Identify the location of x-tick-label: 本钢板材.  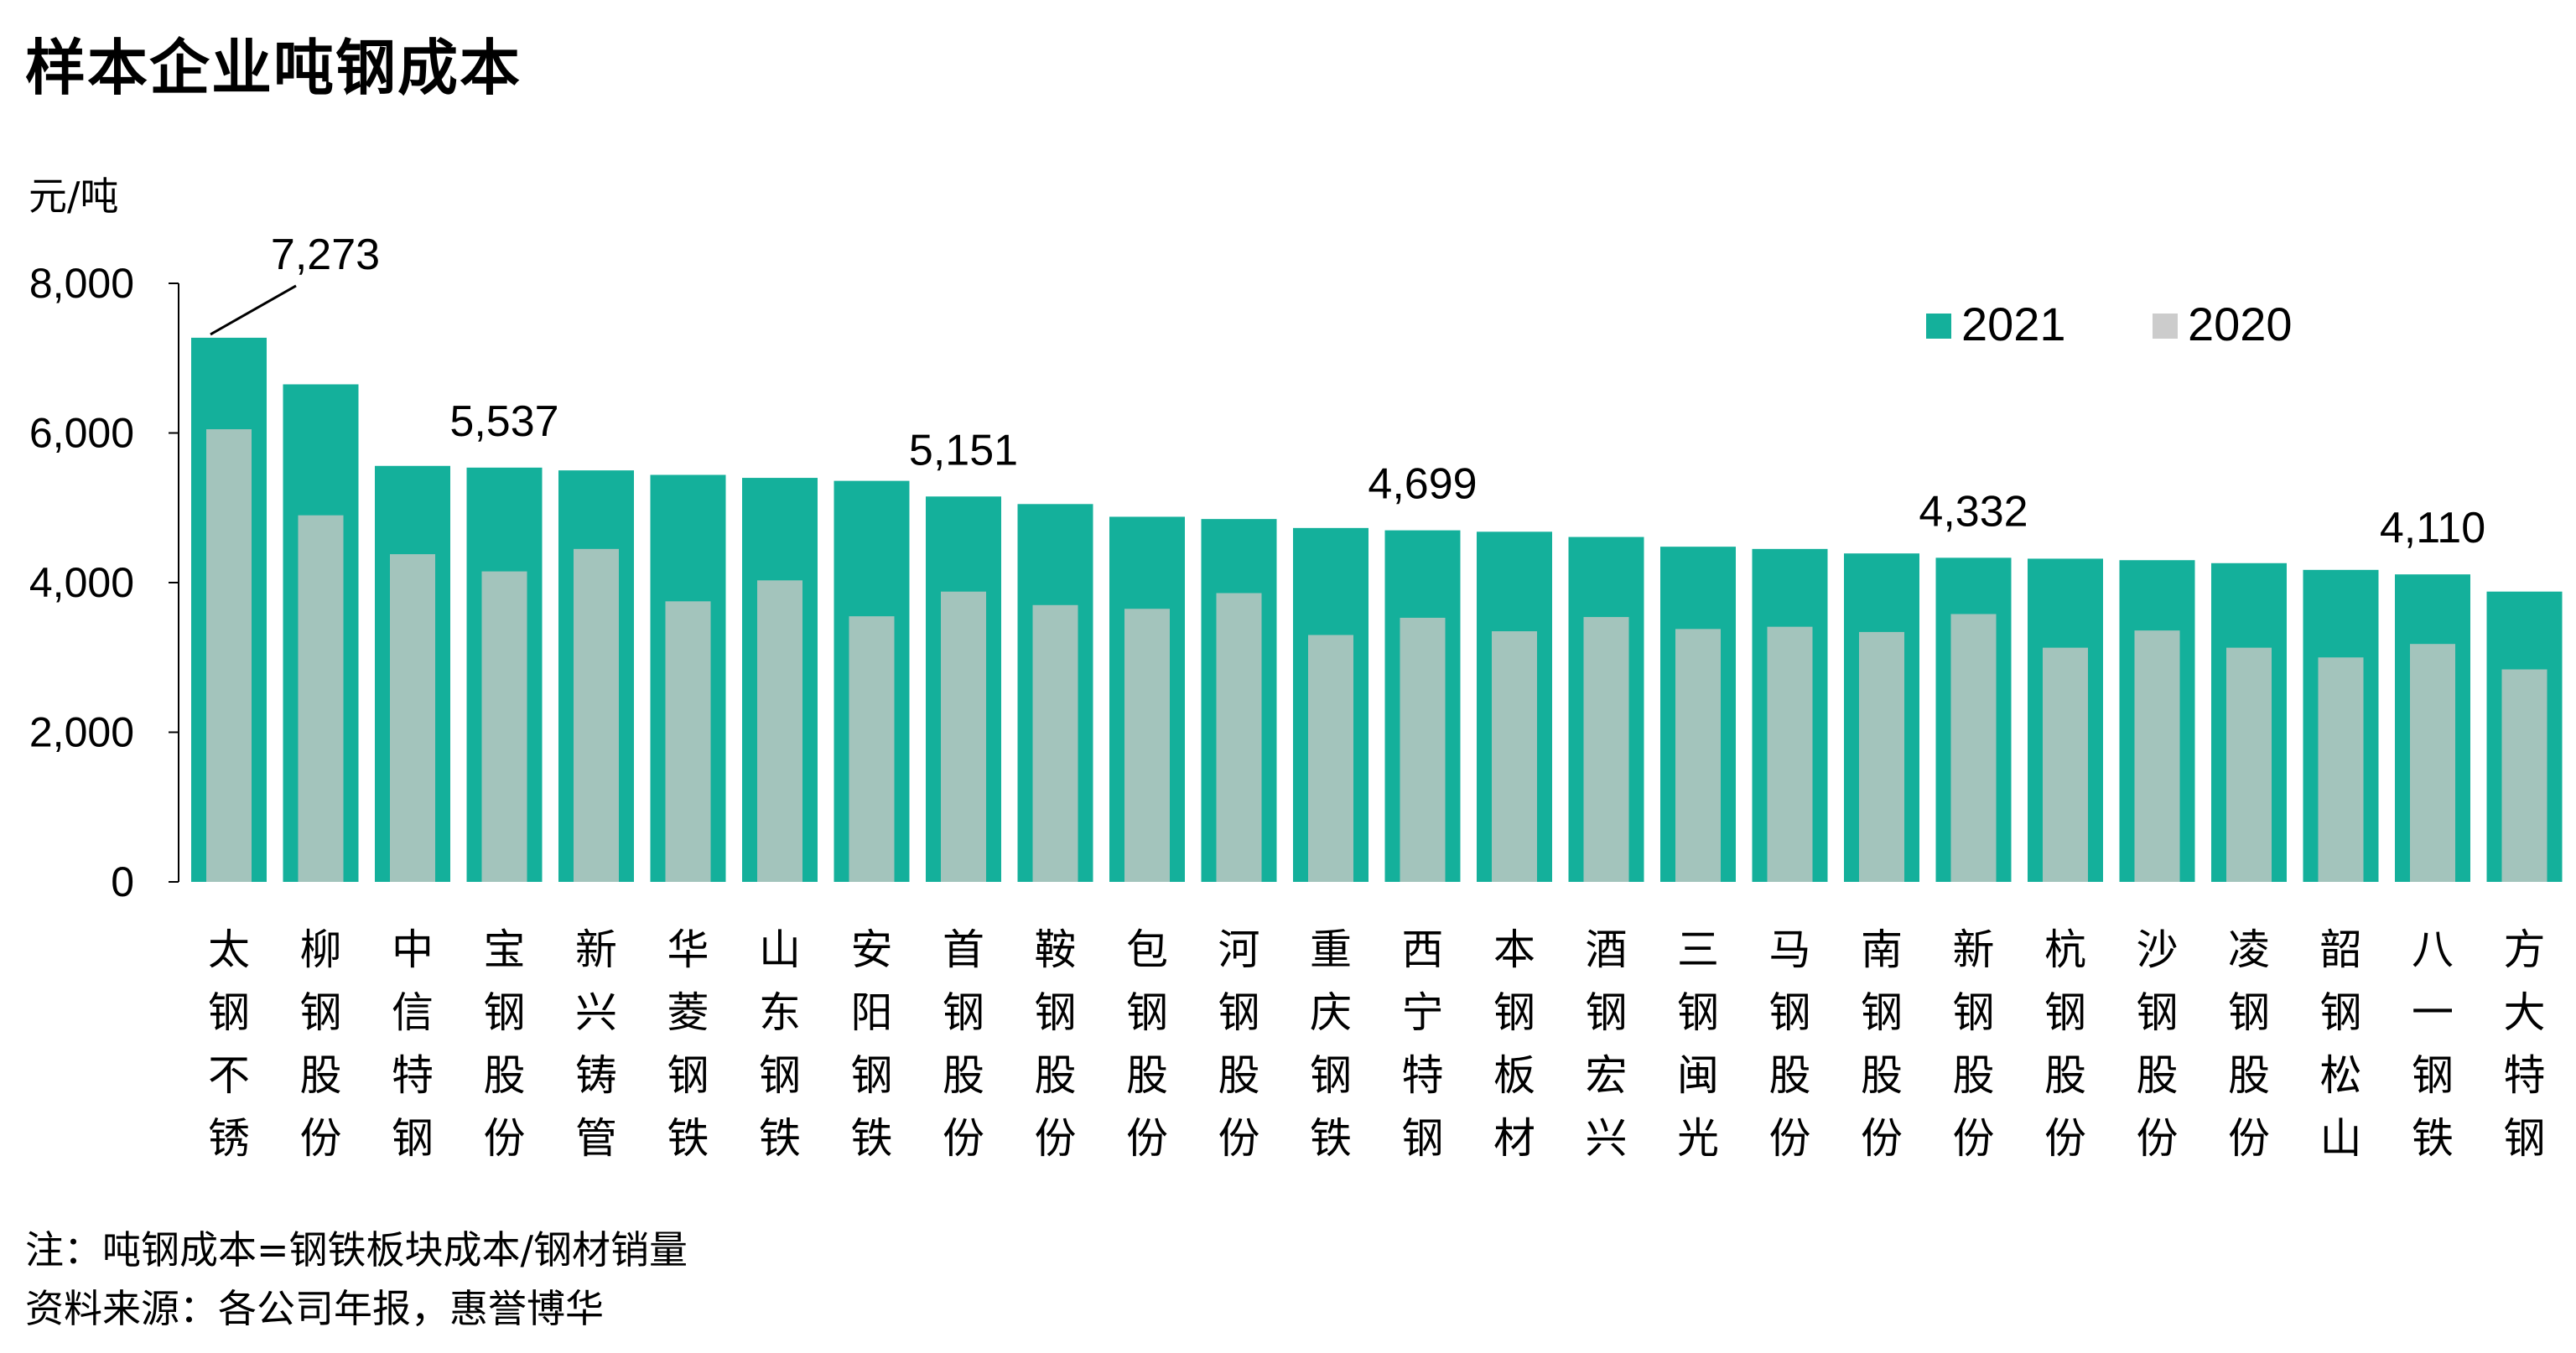
(1514, 1044).